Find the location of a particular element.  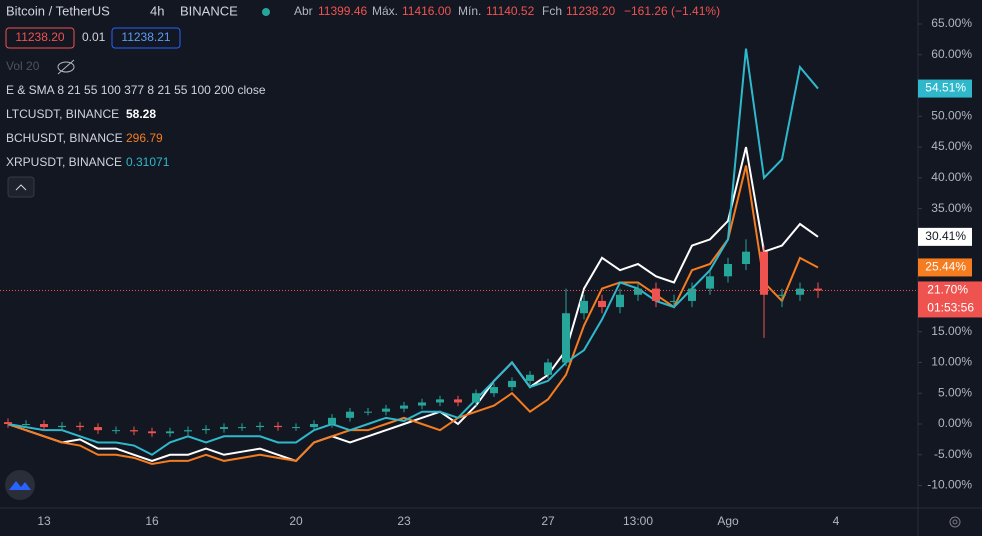

collapse-icon is located at coordinates (21, 187).